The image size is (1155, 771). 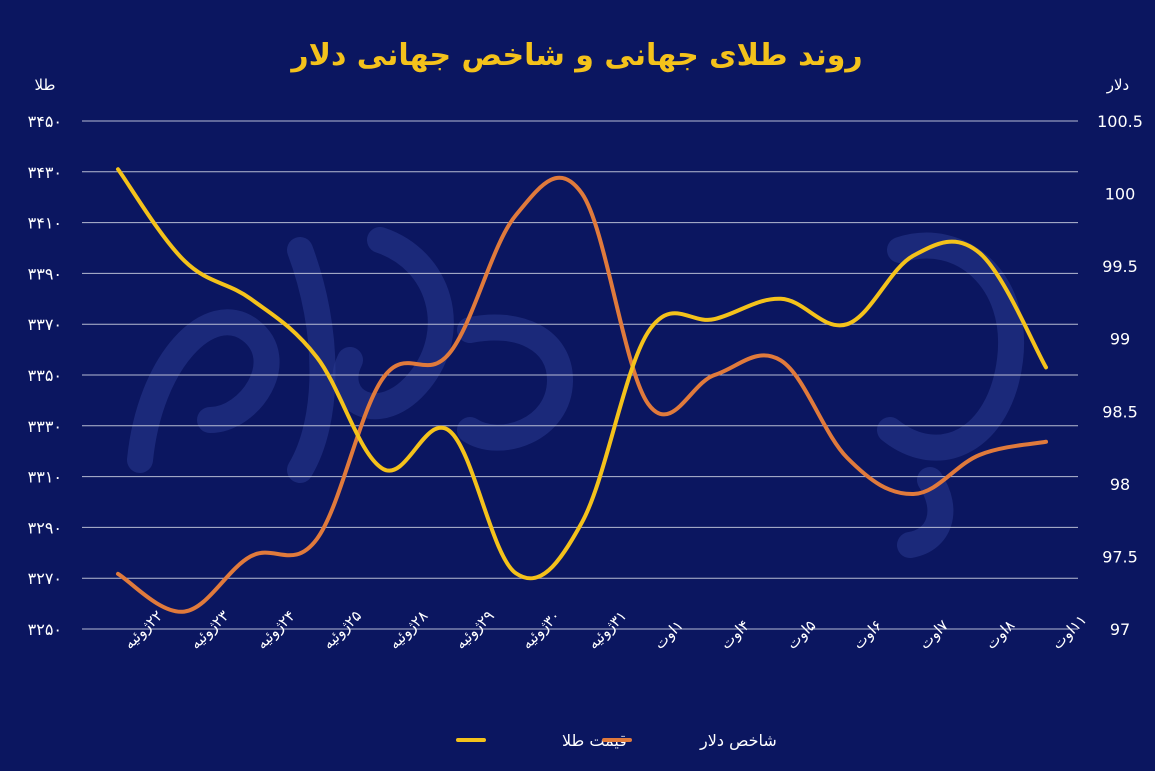 I want to click on x-tick-label: ۲۹ژوئیه, so click(x=475, y=630).